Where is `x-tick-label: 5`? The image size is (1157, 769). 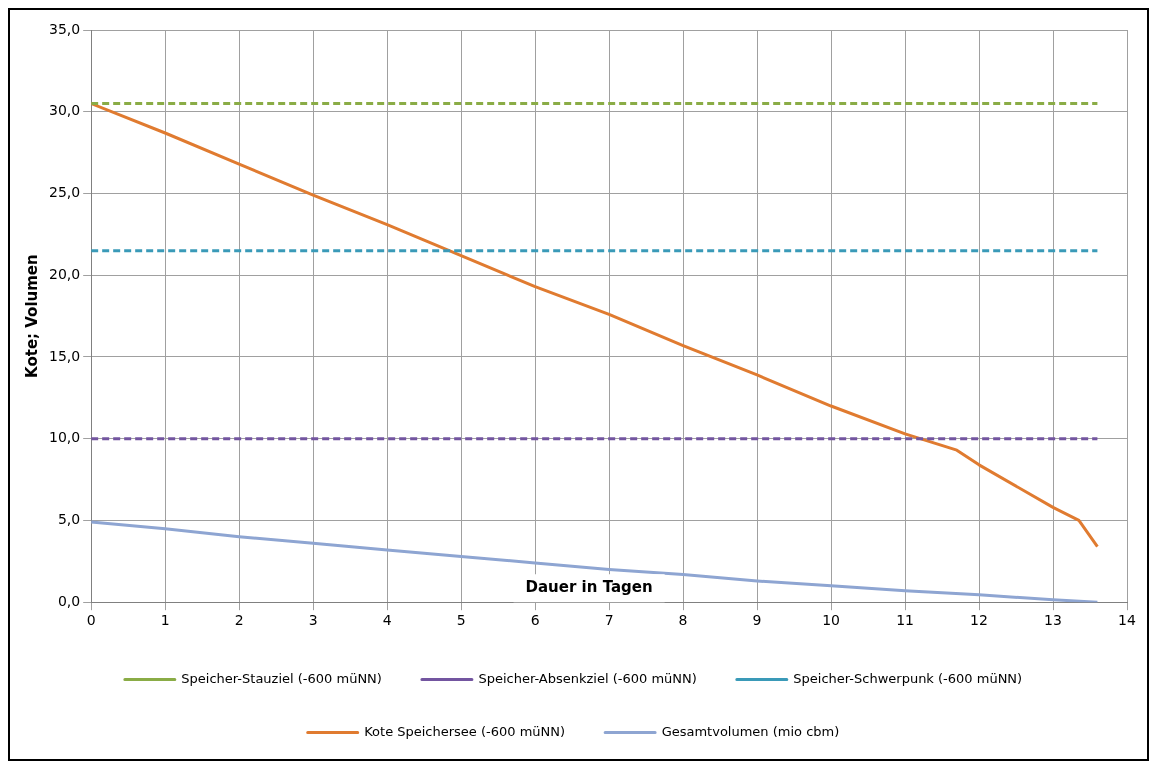
x-tick-label: 5 is located at coordinates (461, 620).